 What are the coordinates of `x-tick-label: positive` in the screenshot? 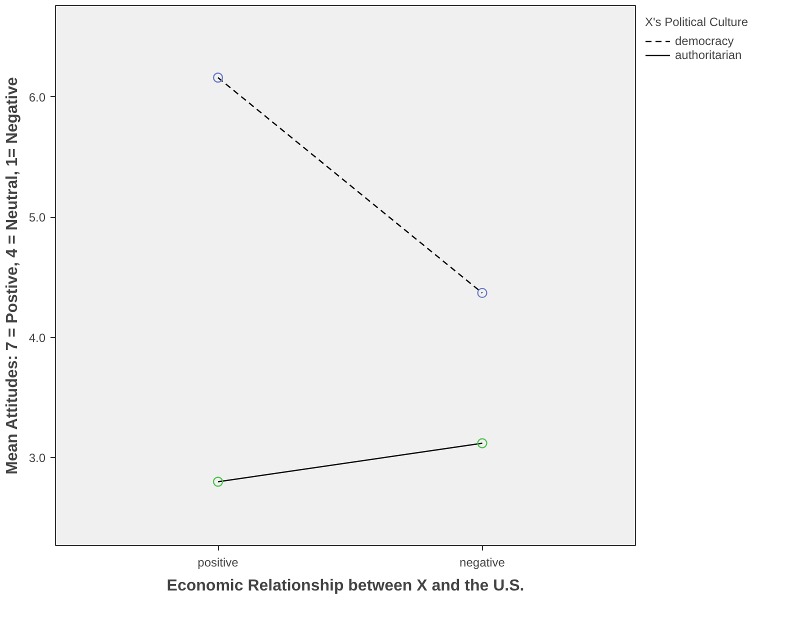 It's located at (218, 563).